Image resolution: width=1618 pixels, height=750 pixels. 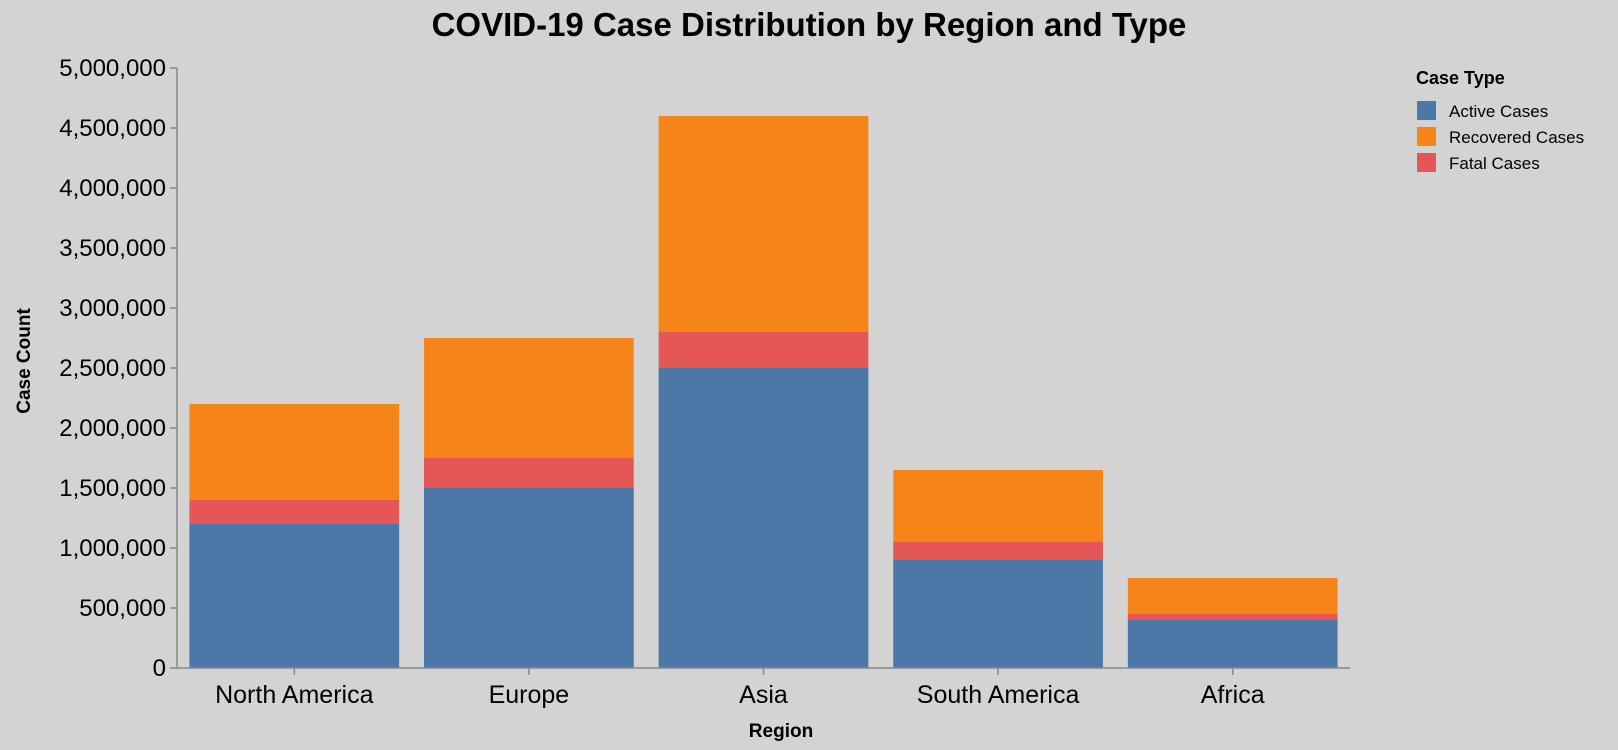 I want to click on y-tick-label: 1,500,000, so click(x=112, y=488).